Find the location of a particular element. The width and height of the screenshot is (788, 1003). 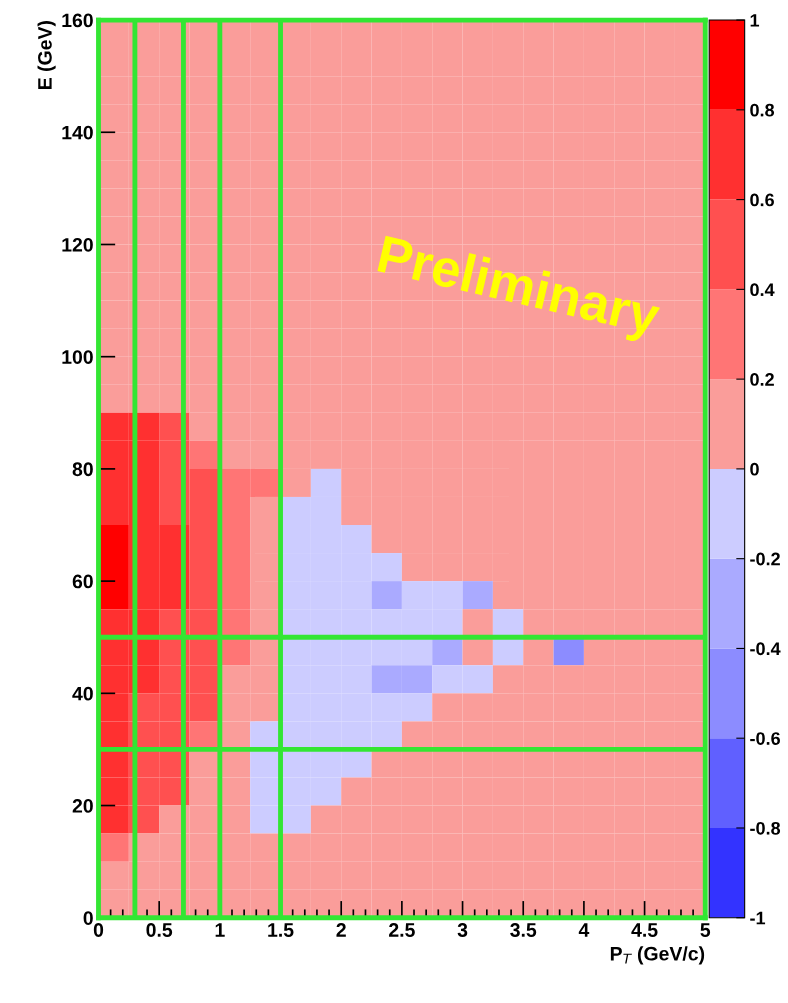

color-bar-label: -1 is located at coordinates (758, 918).